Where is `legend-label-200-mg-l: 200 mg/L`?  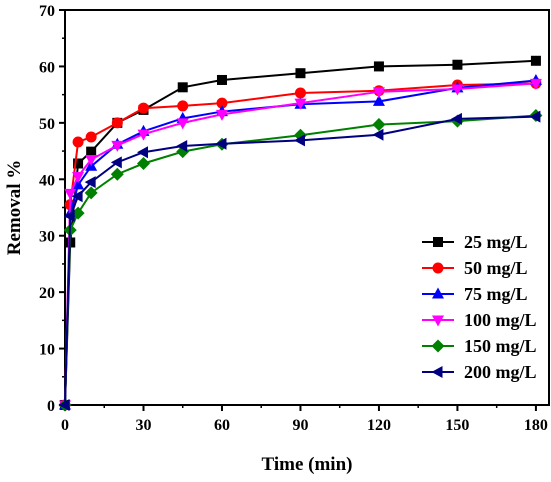 legend-label-200-mg-l: 200 mg/L is located at coordinates (500, 372).